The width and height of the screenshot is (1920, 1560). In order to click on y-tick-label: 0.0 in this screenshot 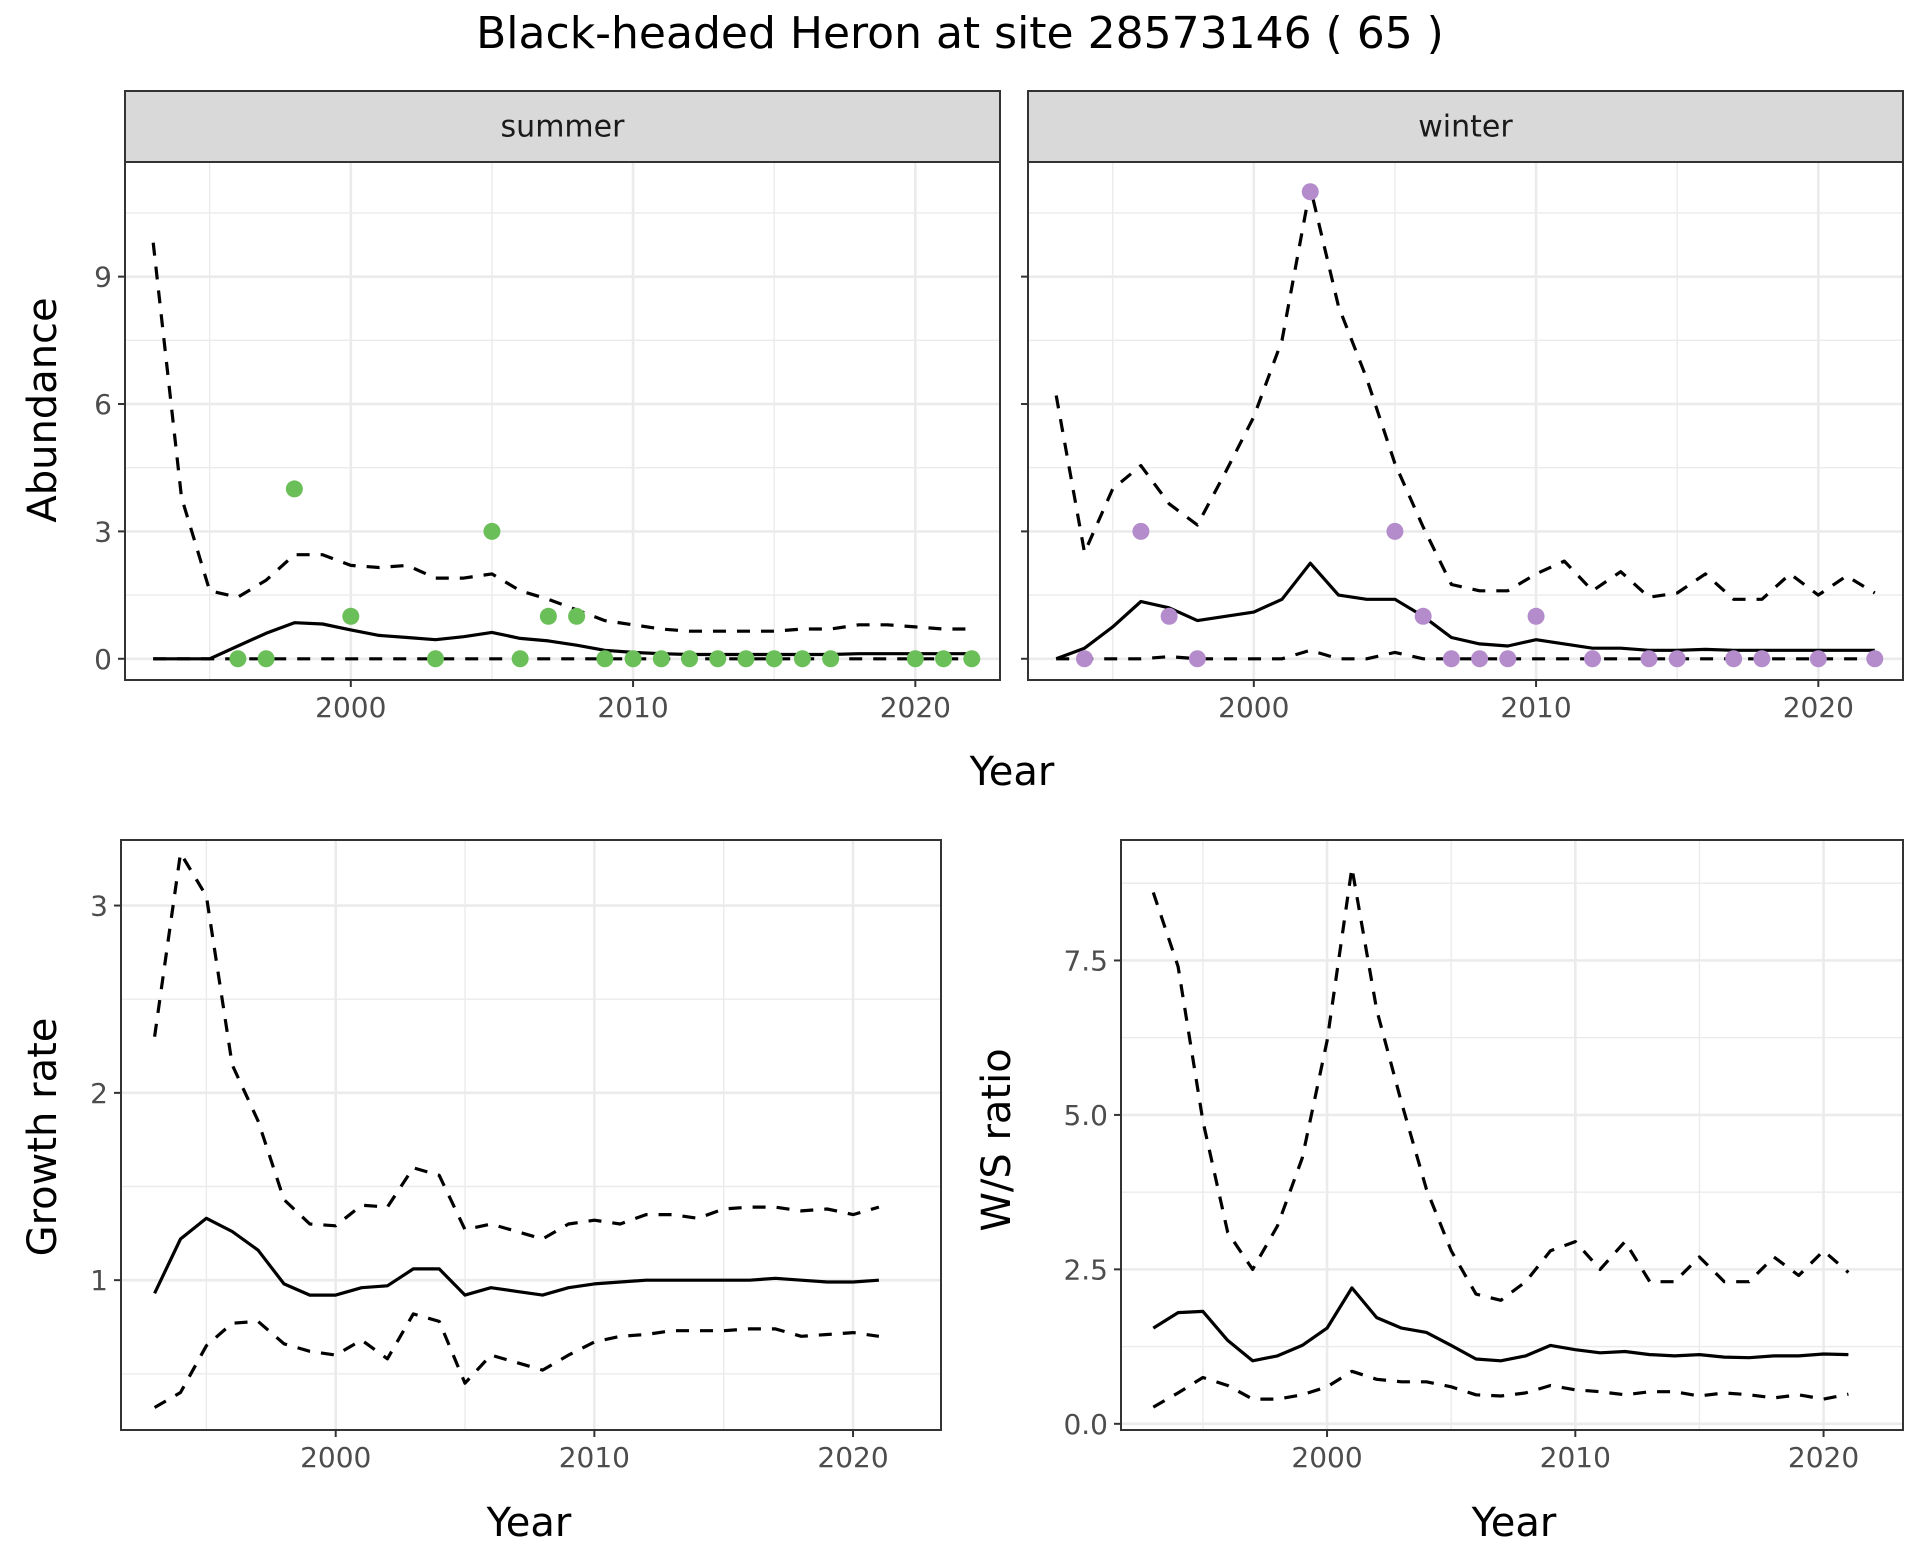, I will do `click(1085, 1424)`.